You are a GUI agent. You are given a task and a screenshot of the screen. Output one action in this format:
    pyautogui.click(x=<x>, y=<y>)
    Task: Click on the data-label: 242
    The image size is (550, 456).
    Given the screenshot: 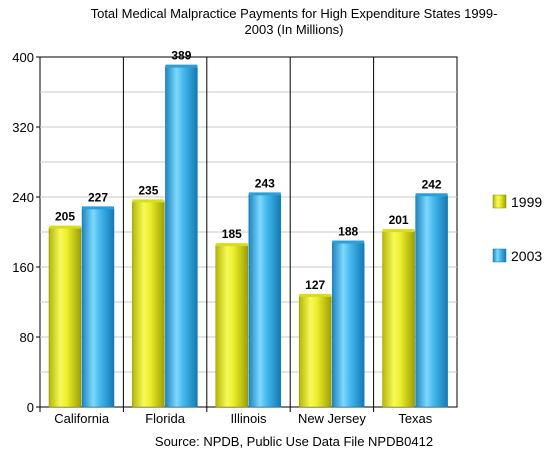 What is the action you would take?
    pyautogui.click(x=432, y=184)
    